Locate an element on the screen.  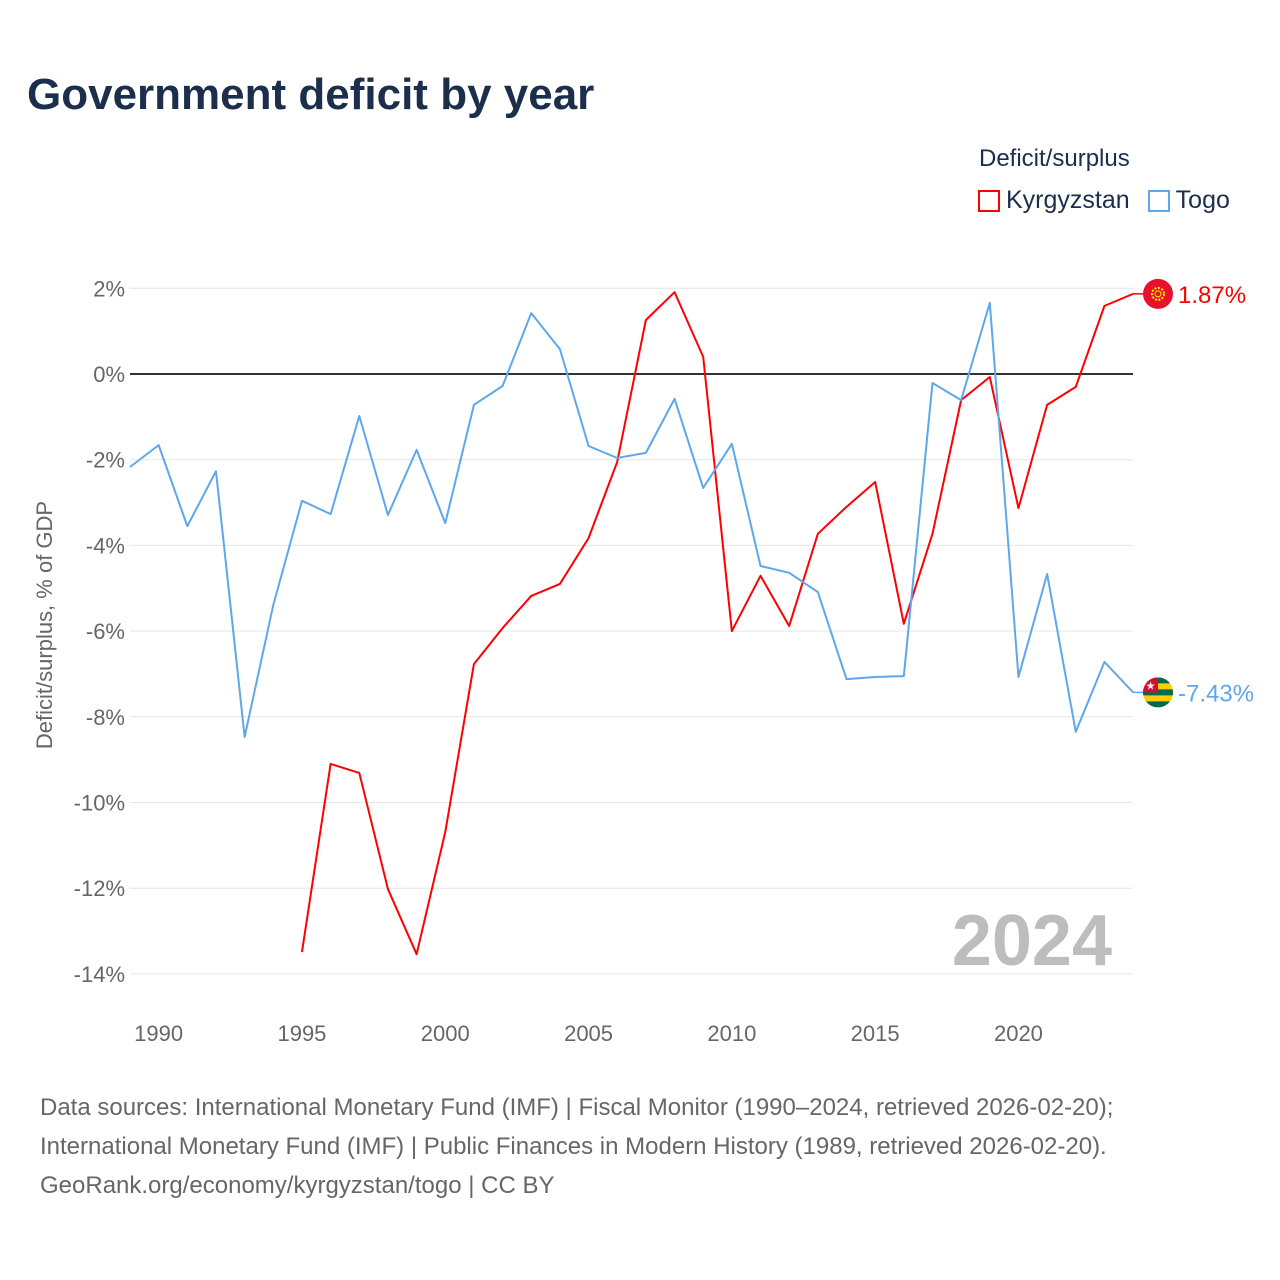
flag-kyrgyzstan-icon is located at coordinates (1158, 293).